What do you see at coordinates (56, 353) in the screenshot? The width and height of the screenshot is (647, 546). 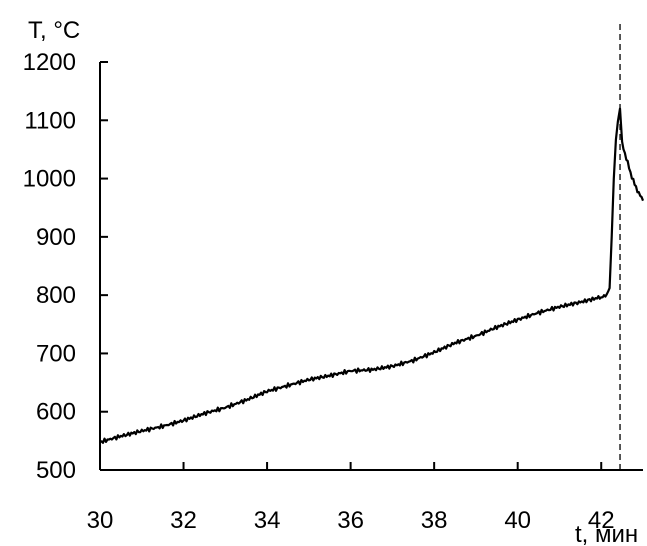 I see `y-tick-label: 700` at bounding box center [56, 353].